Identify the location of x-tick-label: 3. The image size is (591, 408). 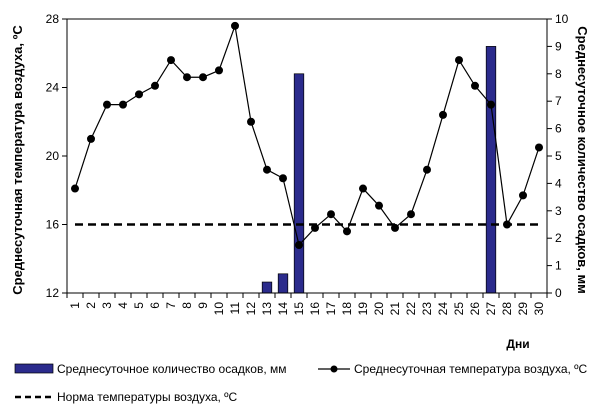
(107, 305).